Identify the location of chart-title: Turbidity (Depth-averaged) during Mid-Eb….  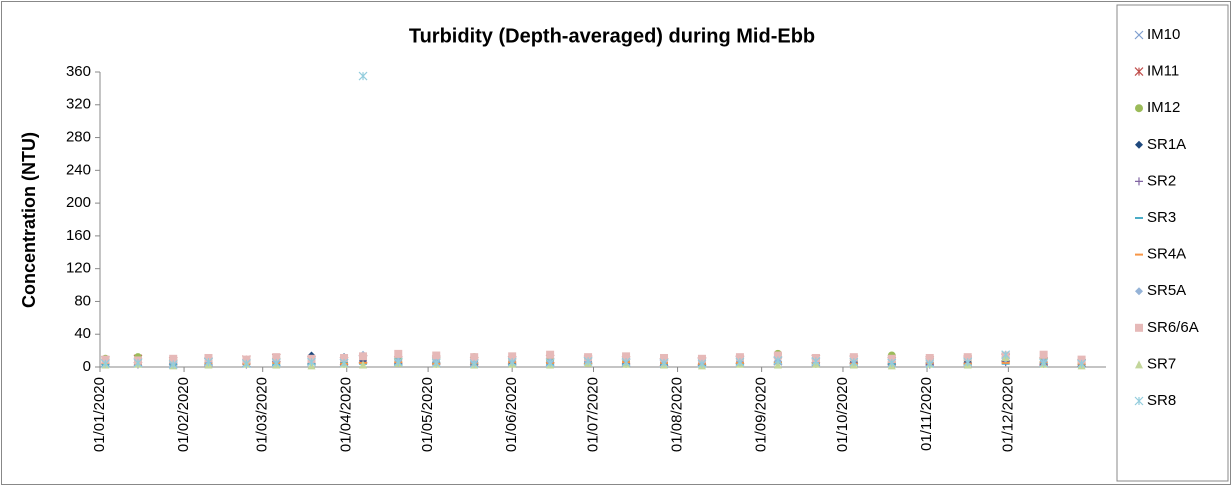
(612, 36).